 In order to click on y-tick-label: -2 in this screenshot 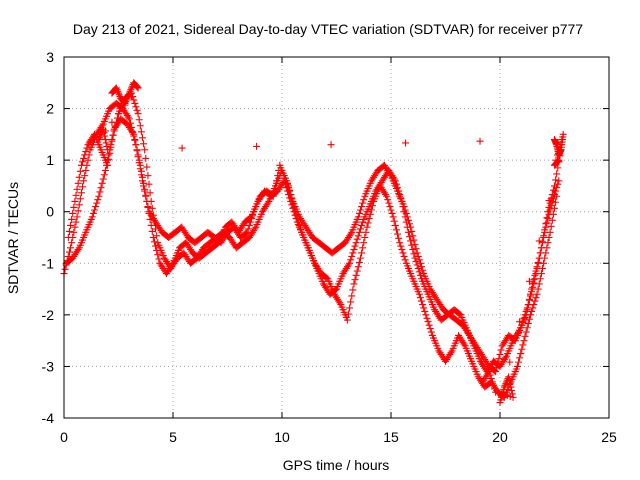, I will do `click(48, 315)`.